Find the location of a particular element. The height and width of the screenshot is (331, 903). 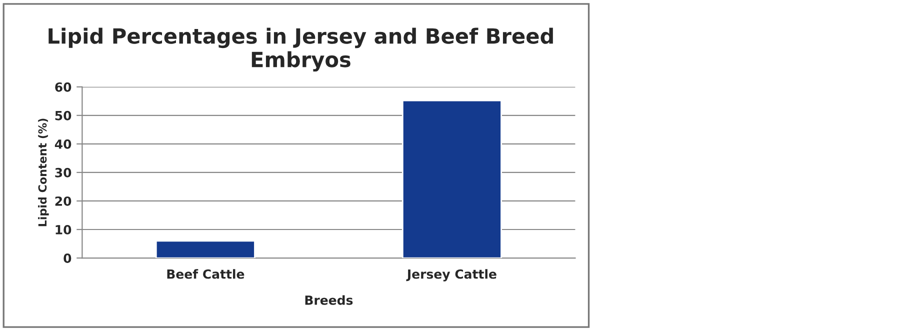

y-tick-label: 50 is located at coordinates (63, 115).